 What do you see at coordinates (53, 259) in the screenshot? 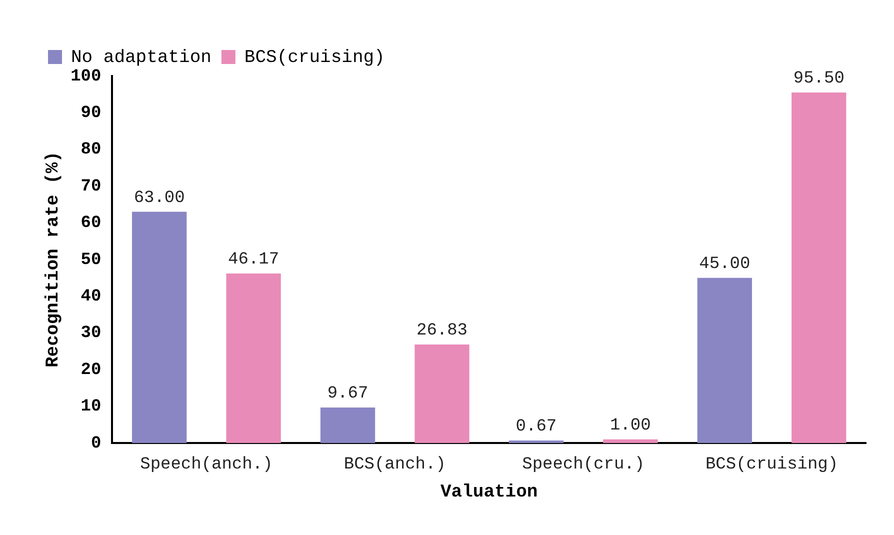
I see `y-axis-title: Recognition rate (%)` at bounding box center [53, 259].